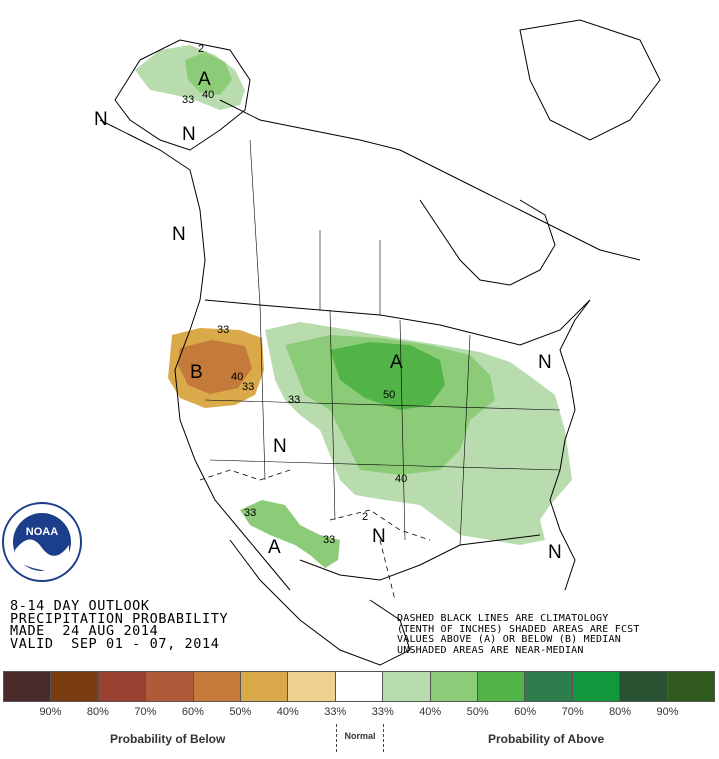 The width and height of the screenshot is (719, 759). What do you see at coordinates (389, 395) in the screenshot?
I see `contour-label: 50` at bounding box center [389, 395].